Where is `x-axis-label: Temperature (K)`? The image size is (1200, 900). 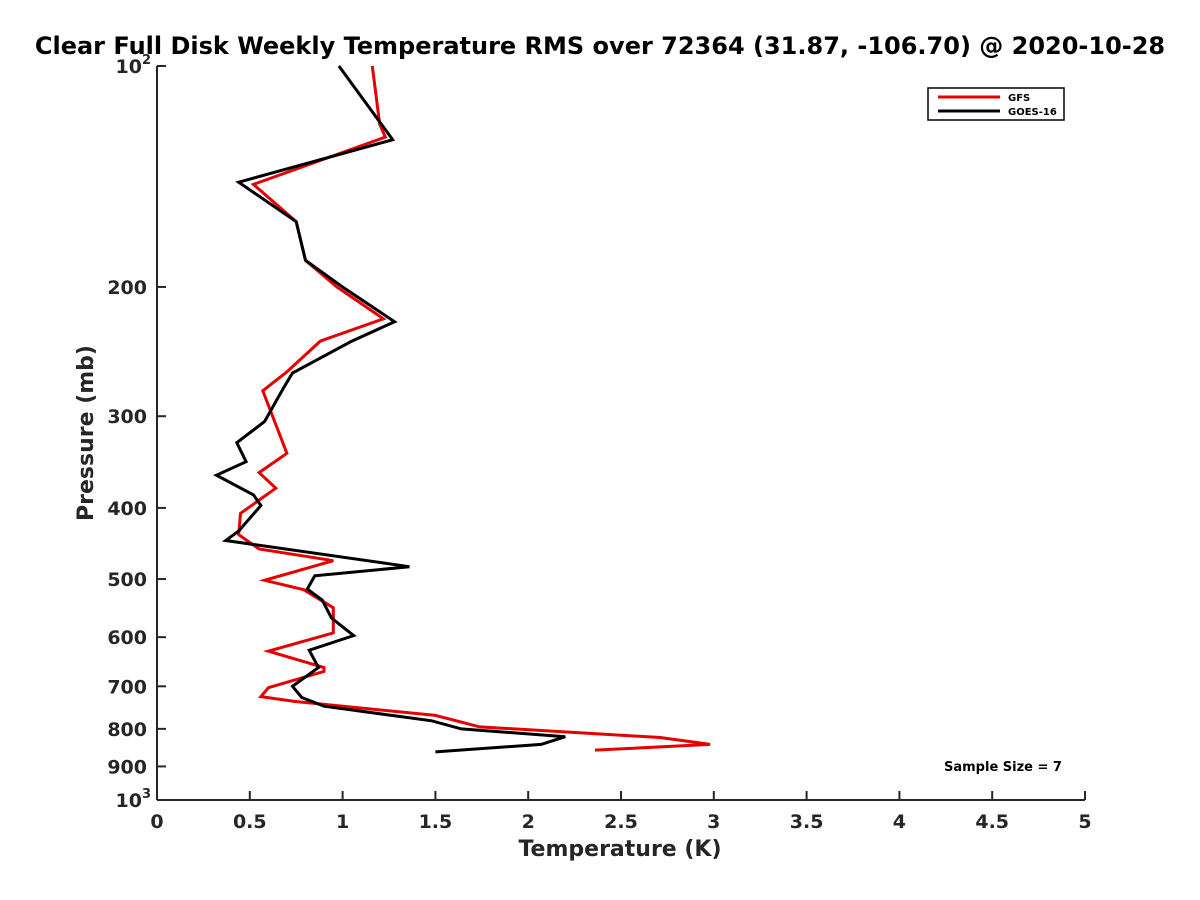
x-axis-label: Temperature (K) is located at coordinates (619, 849).